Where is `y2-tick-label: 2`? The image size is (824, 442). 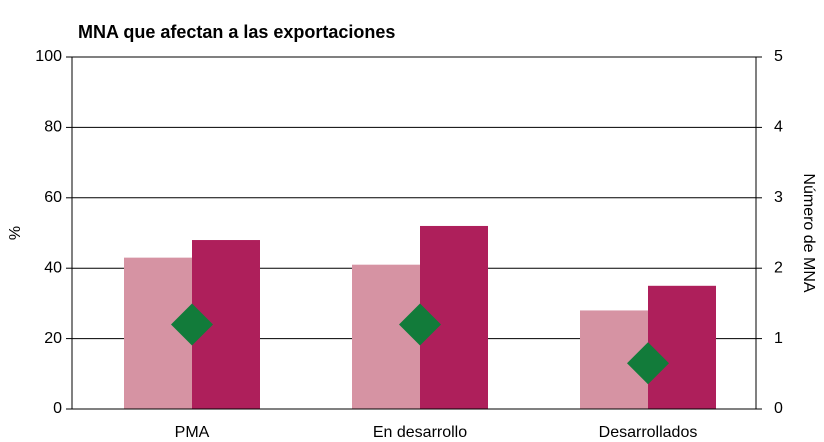
y2-tick-label: 2 is located at coordinates (778, 267).